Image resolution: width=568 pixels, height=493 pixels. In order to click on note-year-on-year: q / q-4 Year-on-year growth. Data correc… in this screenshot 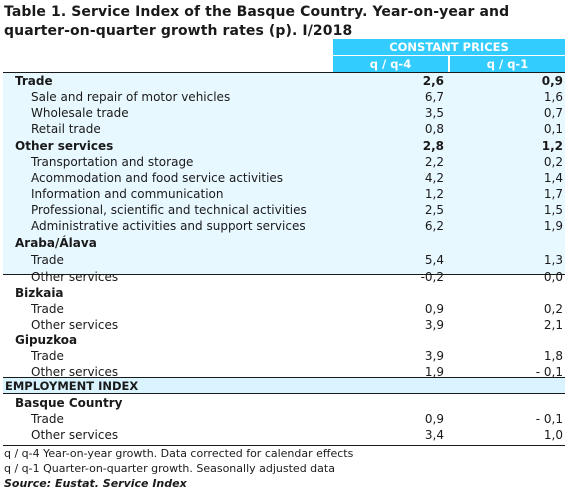, I will do `click(179, 453)`.